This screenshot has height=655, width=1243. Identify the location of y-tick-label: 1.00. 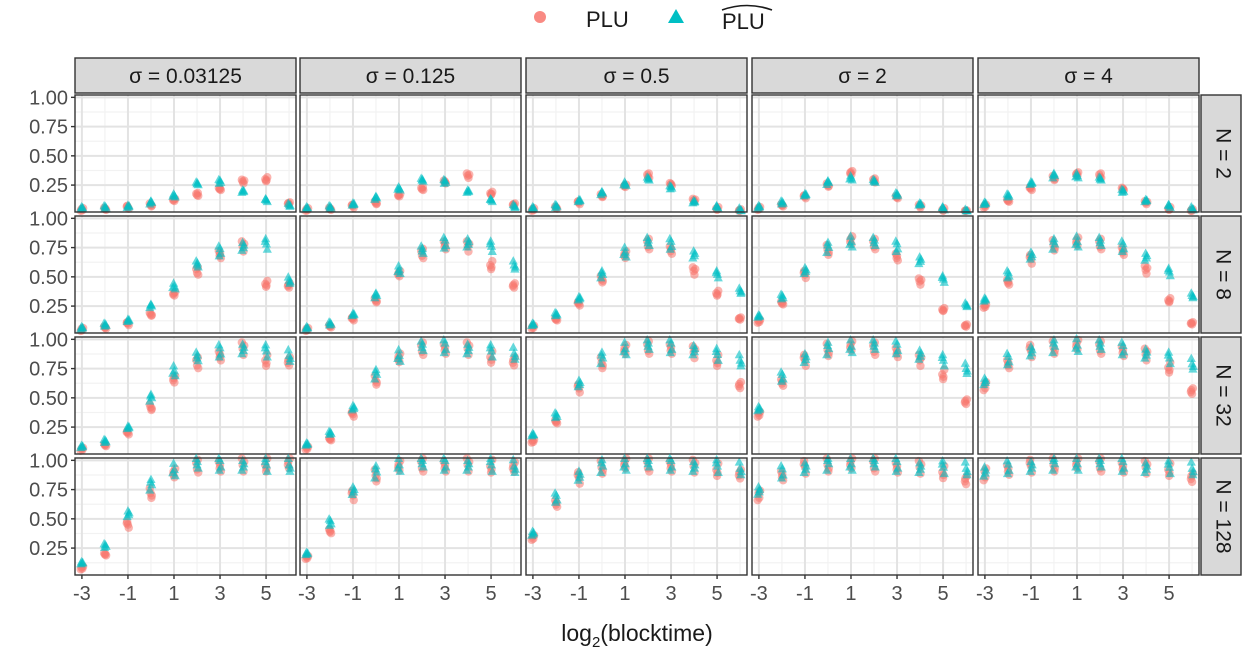
(48, 98).